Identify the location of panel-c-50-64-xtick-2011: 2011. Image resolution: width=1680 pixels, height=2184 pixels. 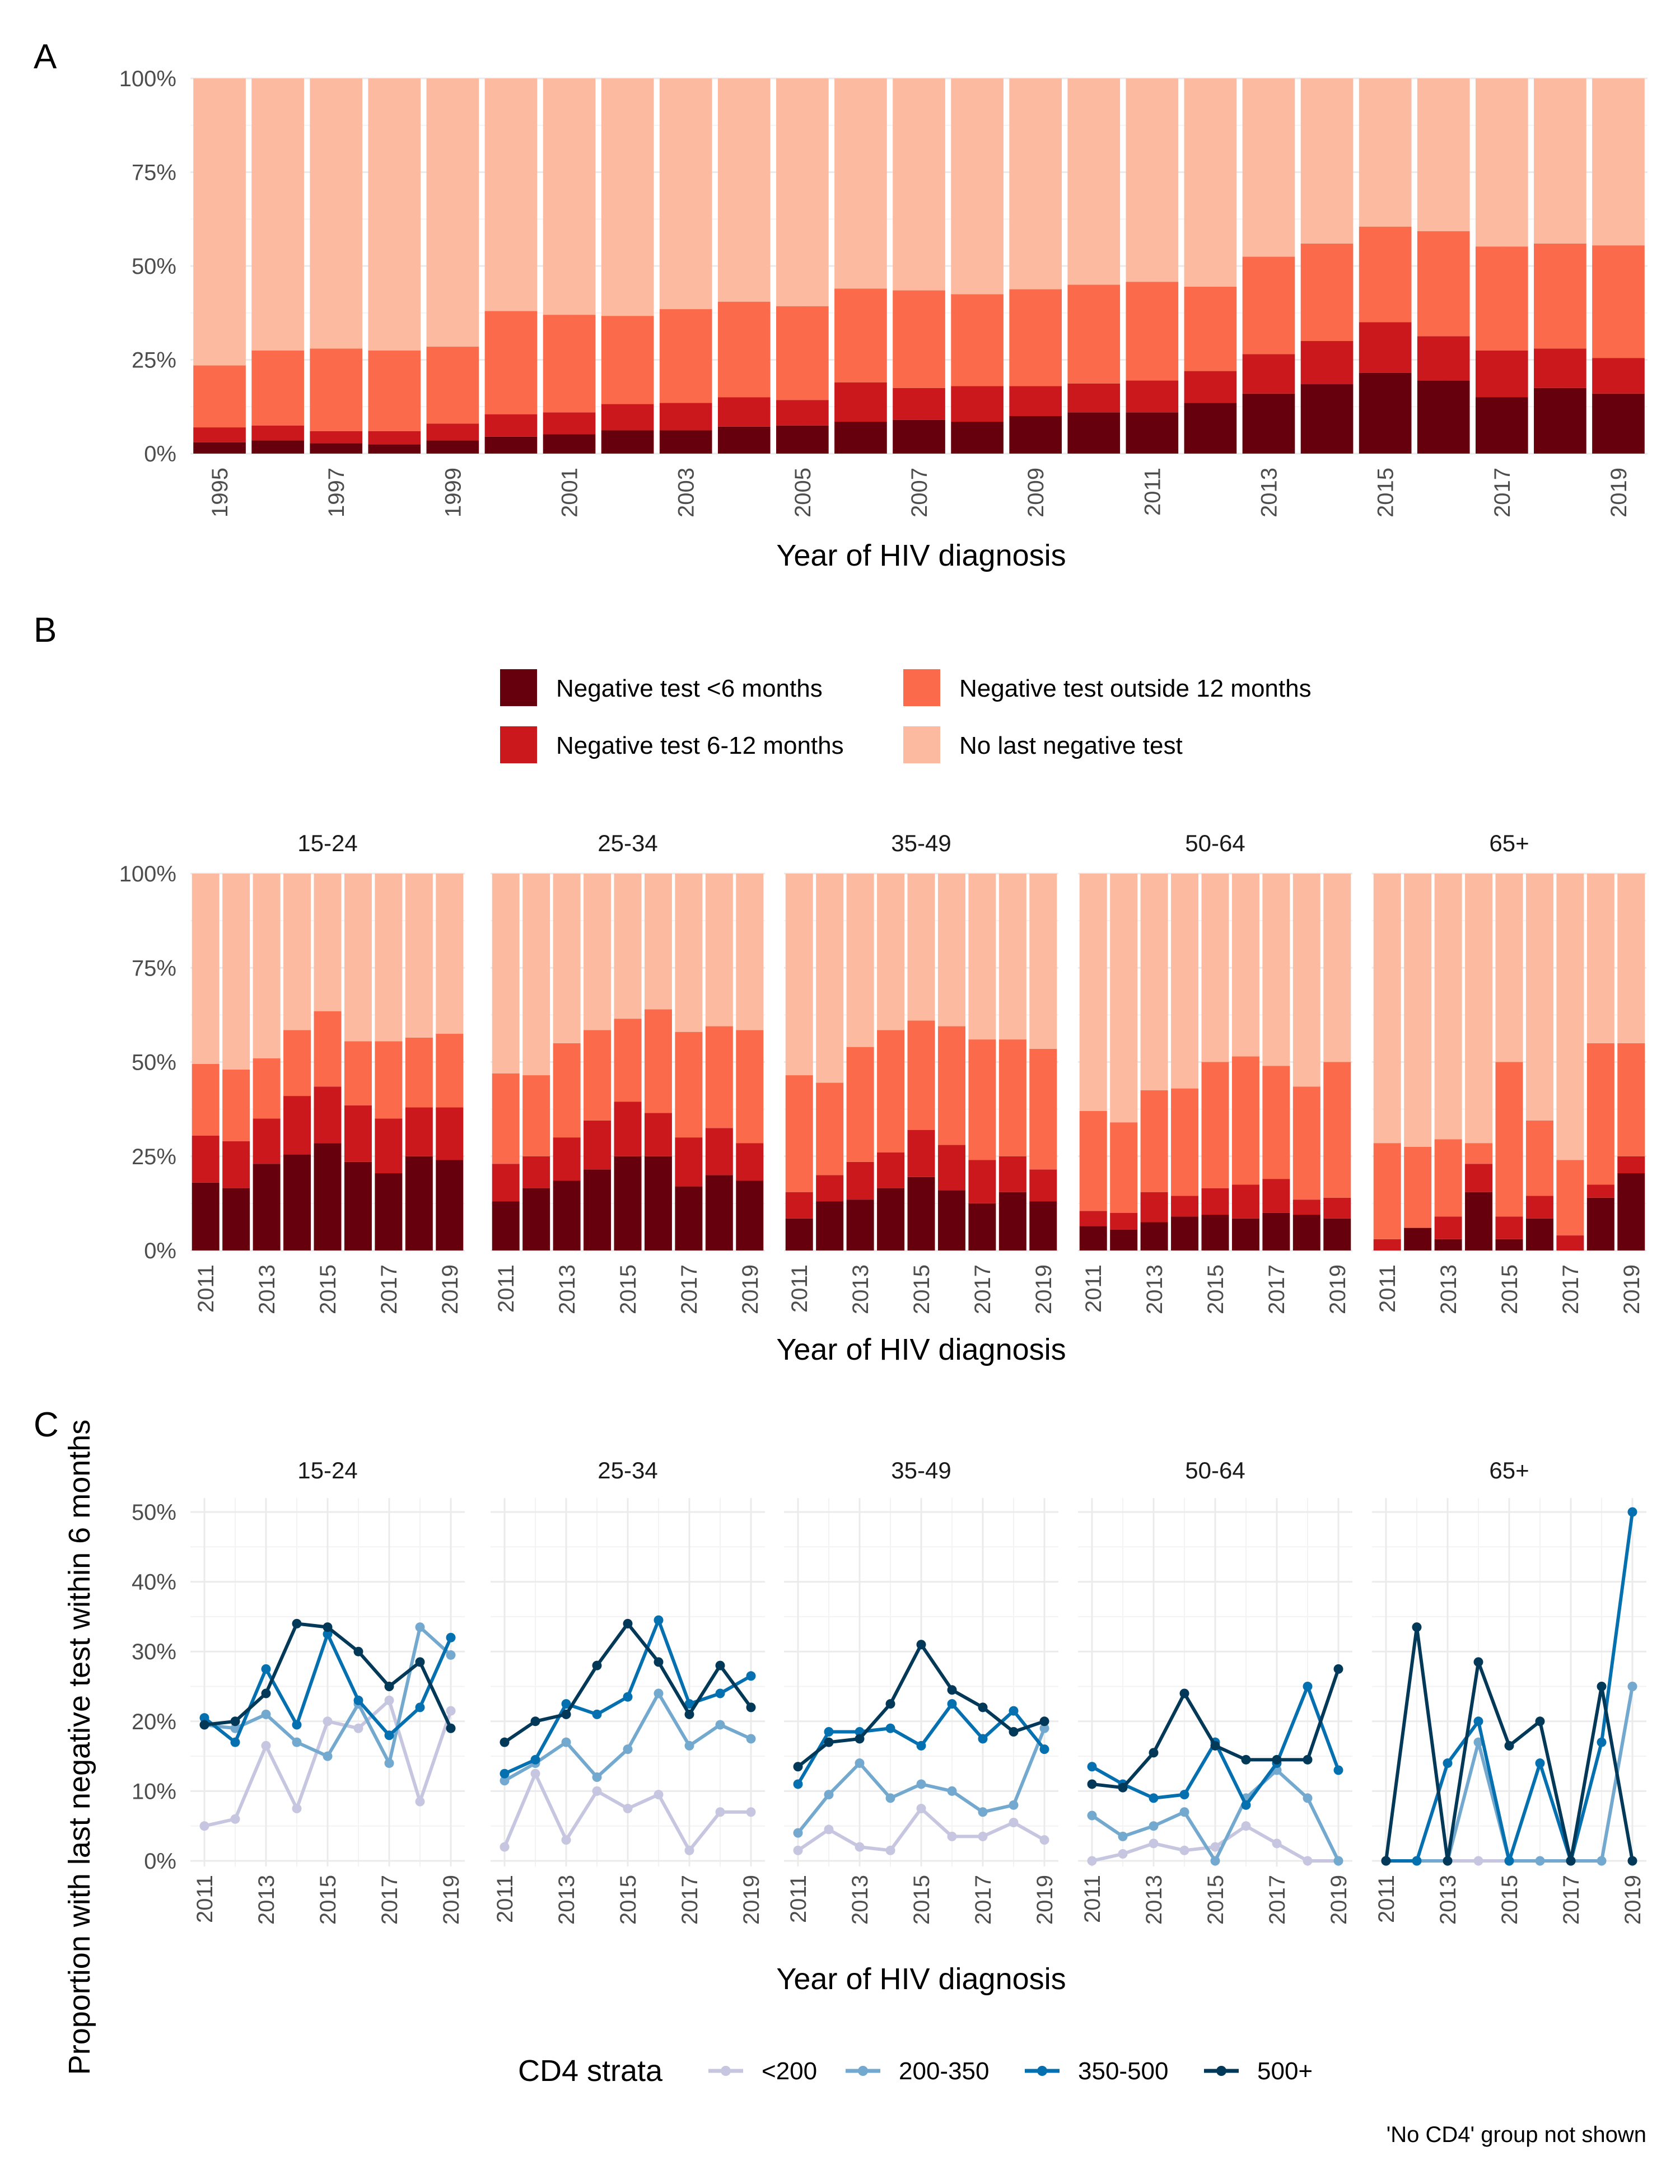
(1093, 1899).